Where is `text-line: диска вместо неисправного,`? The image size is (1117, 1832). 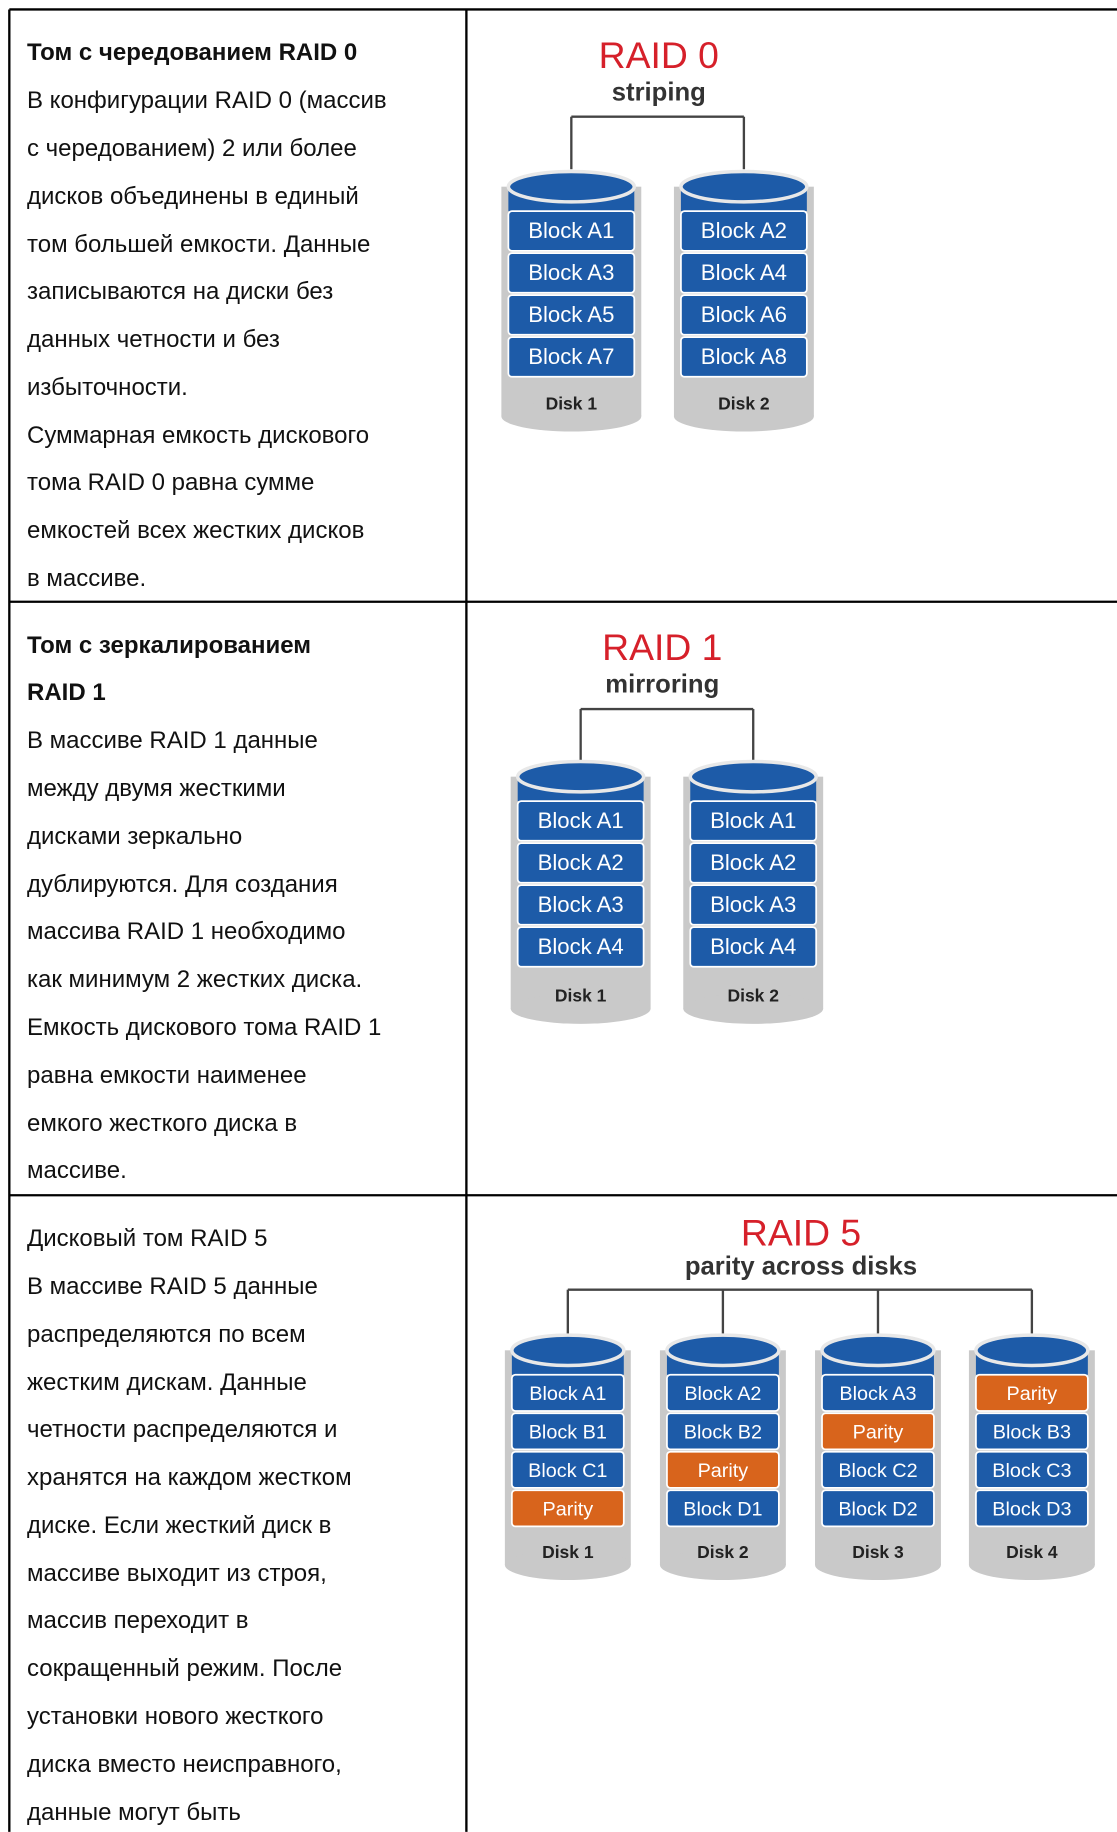 text-line: диска вместо неисправного, is located at coordinates (184, 1764).